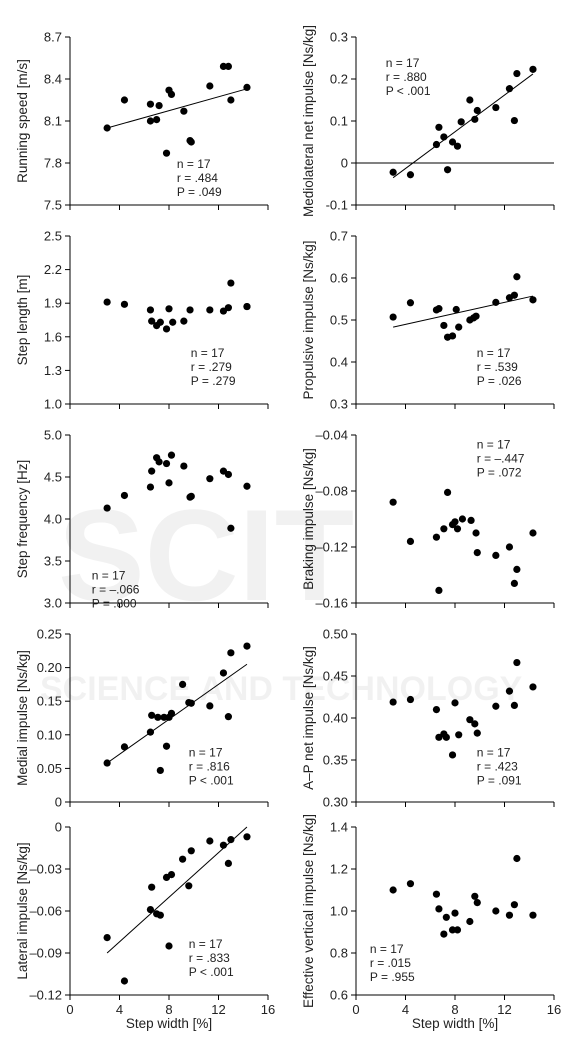 This screenshot has width=569, height=1039. I want to click on y-tick-label: 2.5, so click(53, 236).